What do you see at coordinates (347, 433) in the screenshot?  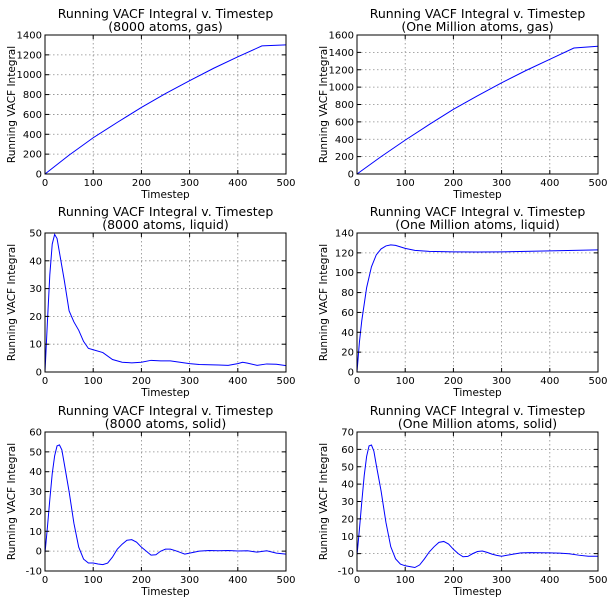 I see `y-tick-label: 70` at bounding box center [347, 433].